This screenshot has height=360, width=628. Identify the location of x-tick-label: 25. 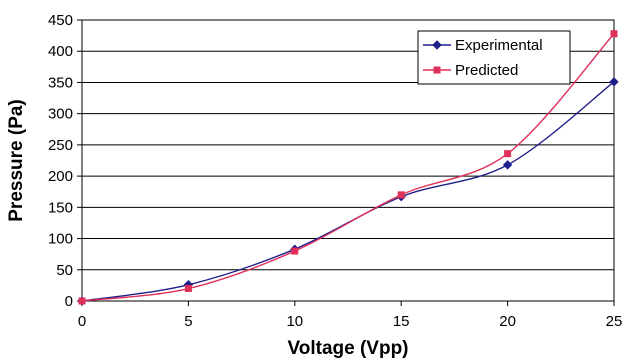
(614, 321).